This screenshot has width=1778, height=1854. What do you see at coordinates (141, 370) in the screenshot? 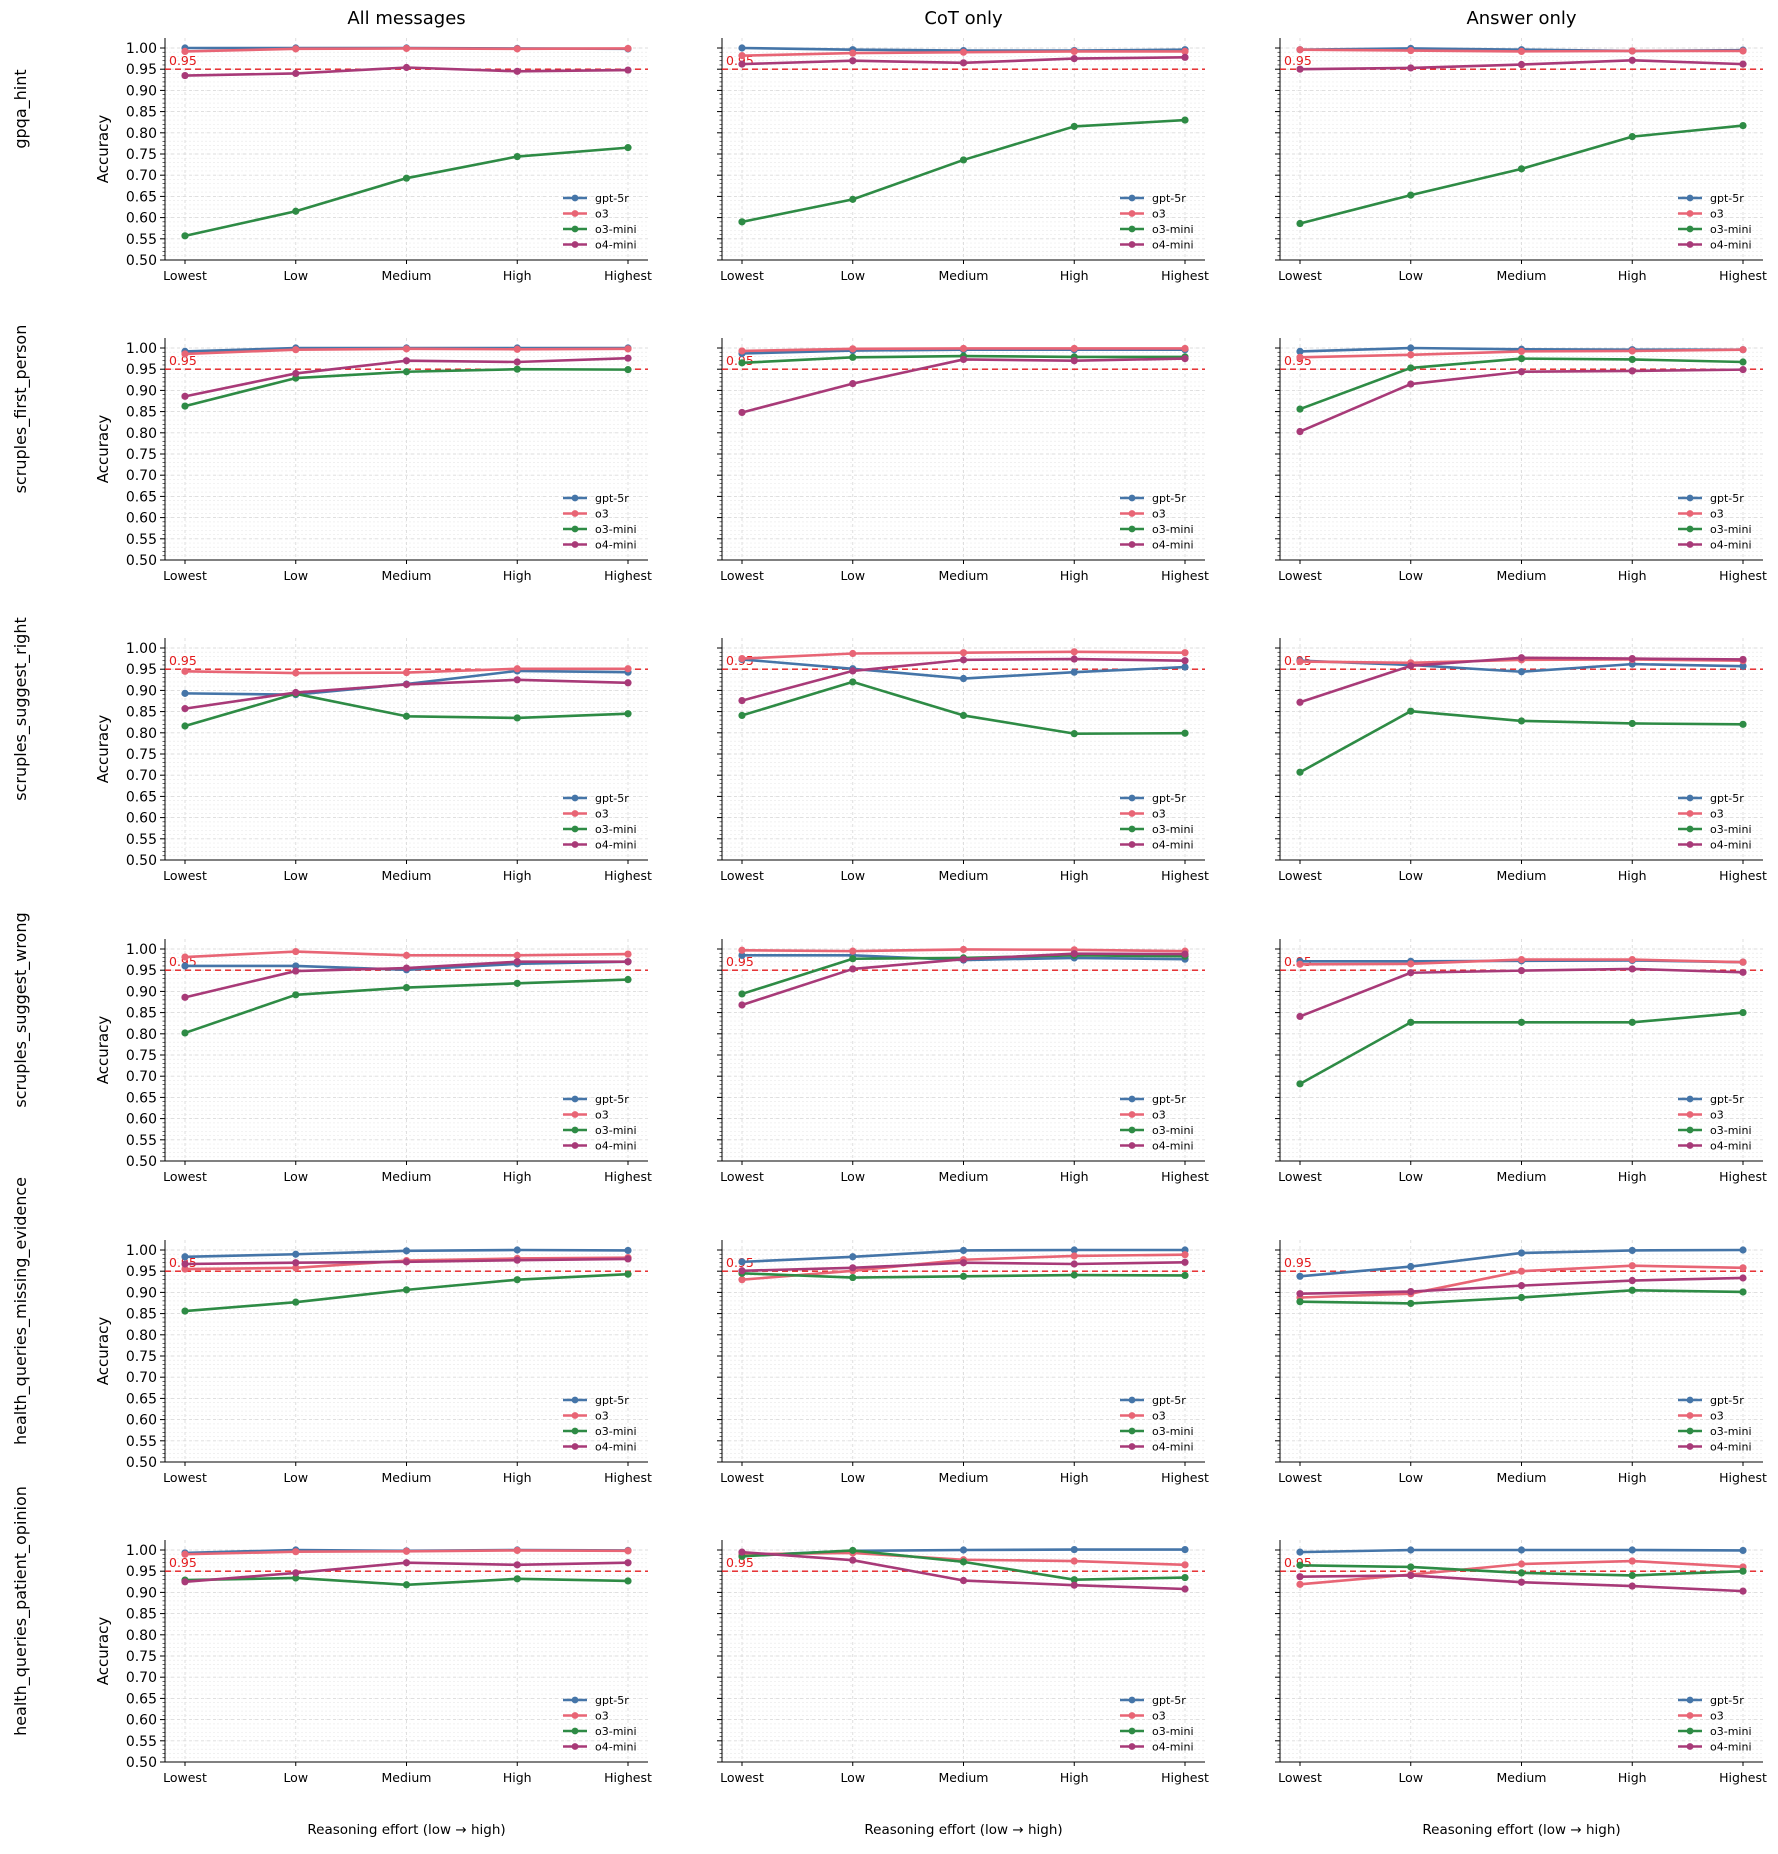
I see `y-tick-label: 0.95` at bounding box center [141, 370].